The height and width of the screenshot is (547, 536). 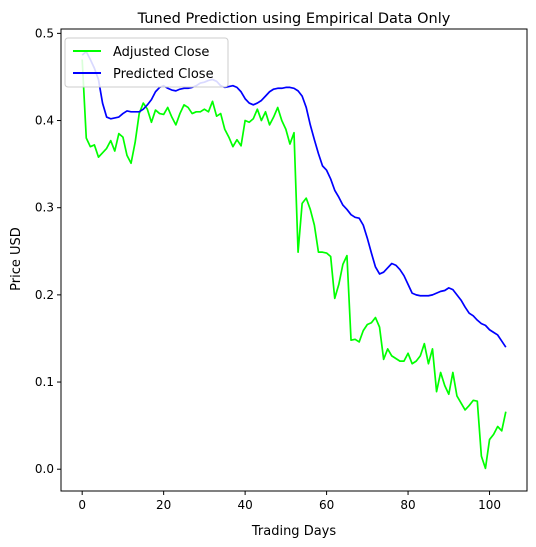 What do you see at coordinates (16, 259) in the screenshot?
I see `y-axis-label: Price USD` at bounding box center [16, 259].